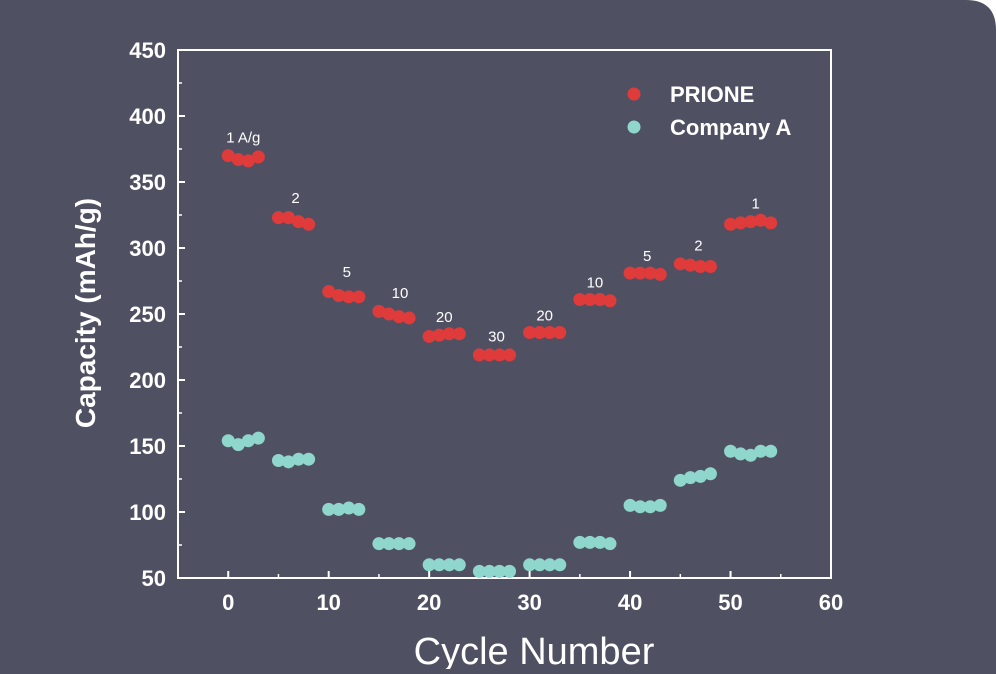 Image resolution: width=996 pixels, height=674 pixels. What do you see at coordinates (429, 602) in the screenshot?
I see `x-tick-label: 20` at bounding box center [429, 602].